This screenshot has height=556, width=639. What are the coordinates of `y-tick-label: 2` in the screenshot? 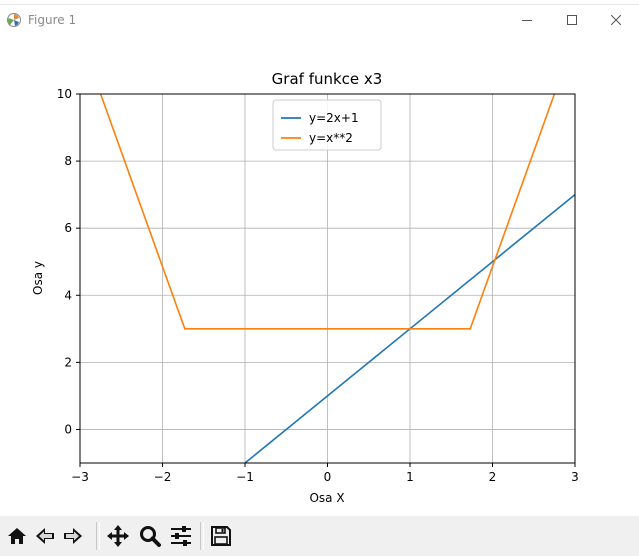 It's located at (68, 362).